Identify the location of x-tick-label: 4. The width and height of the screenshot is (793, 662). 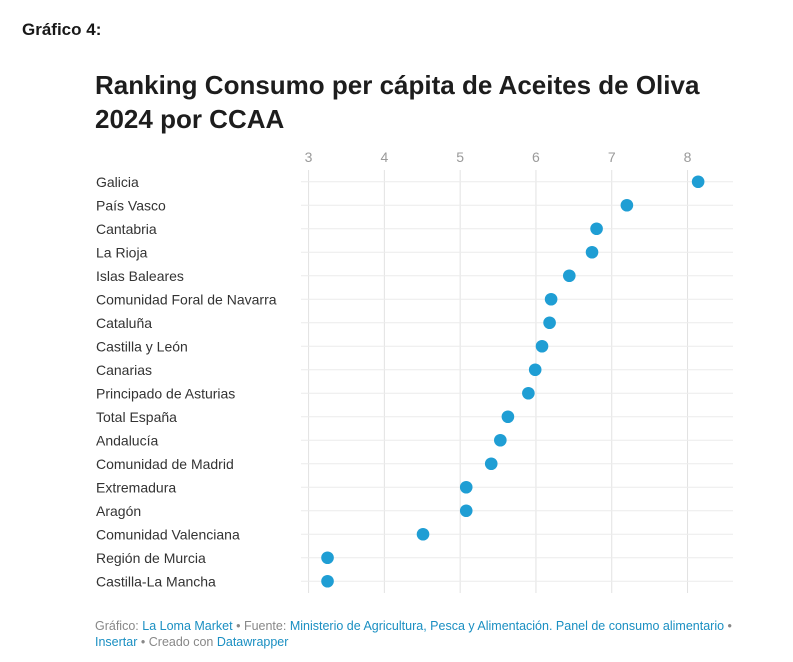
(384, 157).